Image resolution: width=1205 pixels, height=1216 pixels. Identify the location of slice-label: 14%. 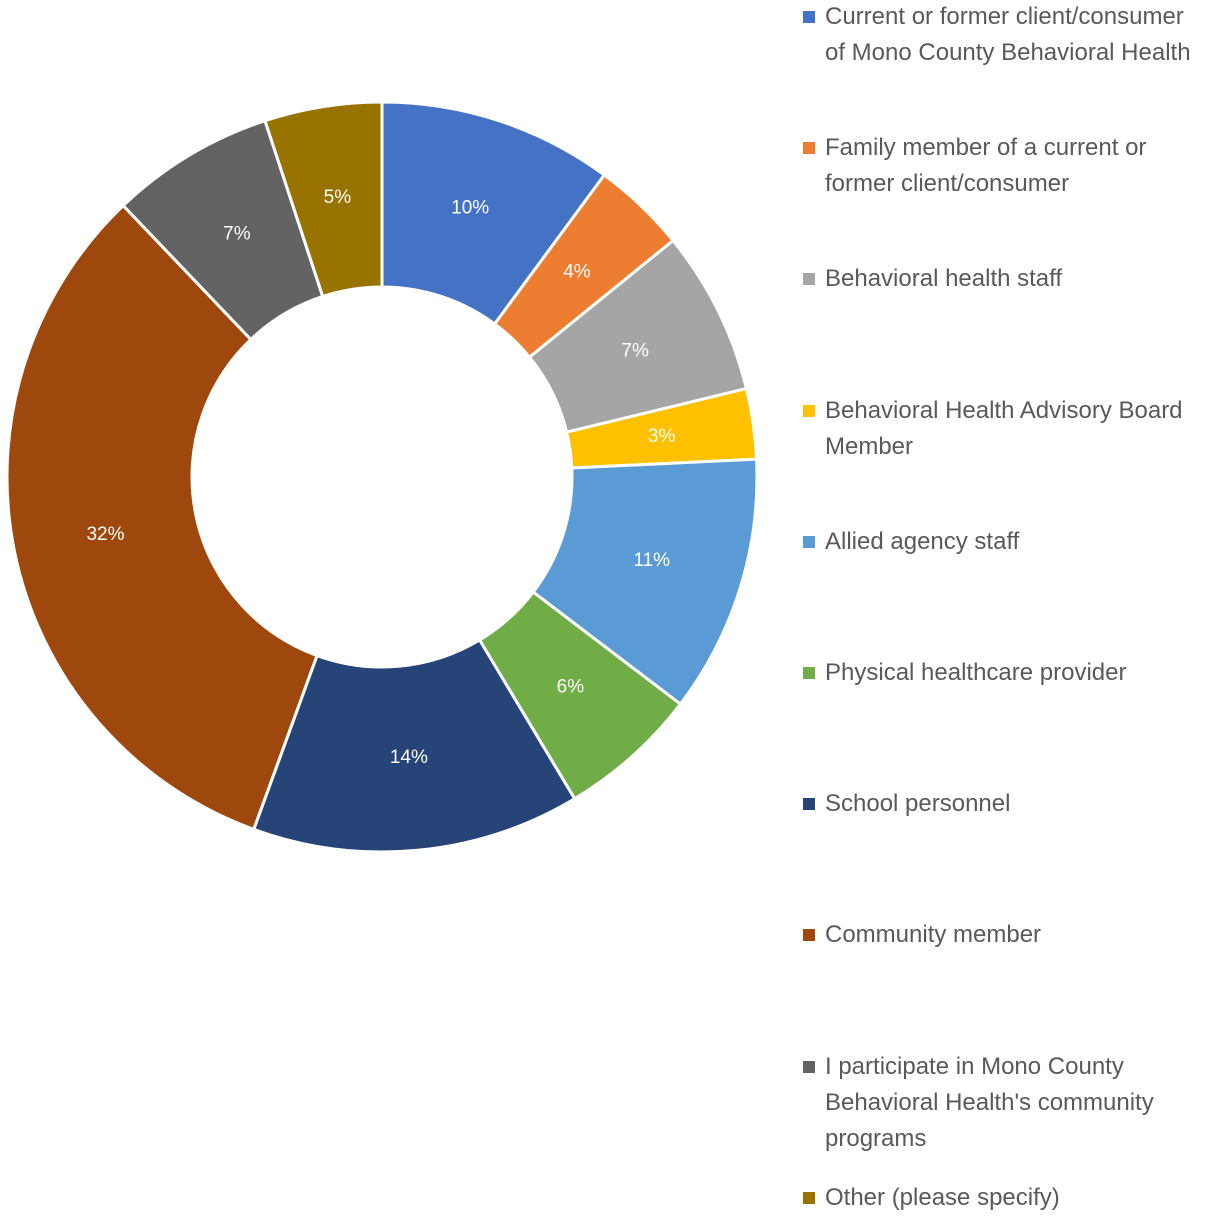
(409, 757).